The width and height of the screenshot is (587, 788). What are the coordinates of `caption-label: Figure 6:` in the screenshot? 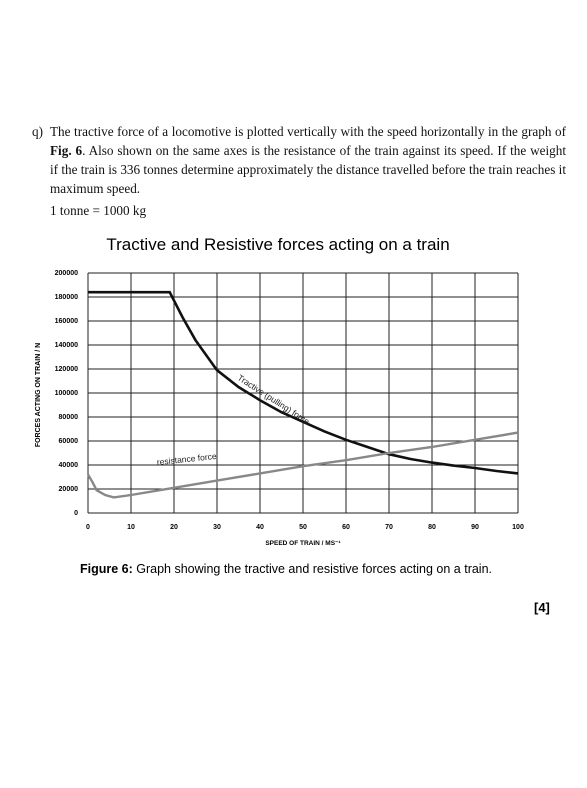 It's located at (106, 569).